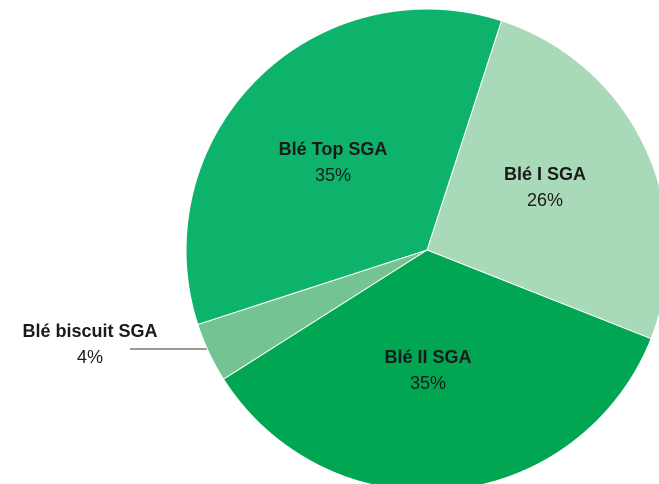  Describe the element at coordinates (333, 149) in the screenshot. I see `slice-label: Blé Top SGA` at that location.